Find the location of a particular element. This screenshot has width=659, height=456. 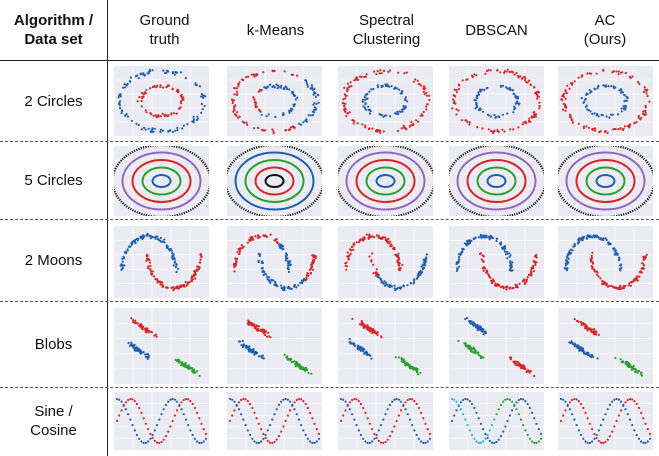

plot-2-circles is located at coordinates (605, 101).